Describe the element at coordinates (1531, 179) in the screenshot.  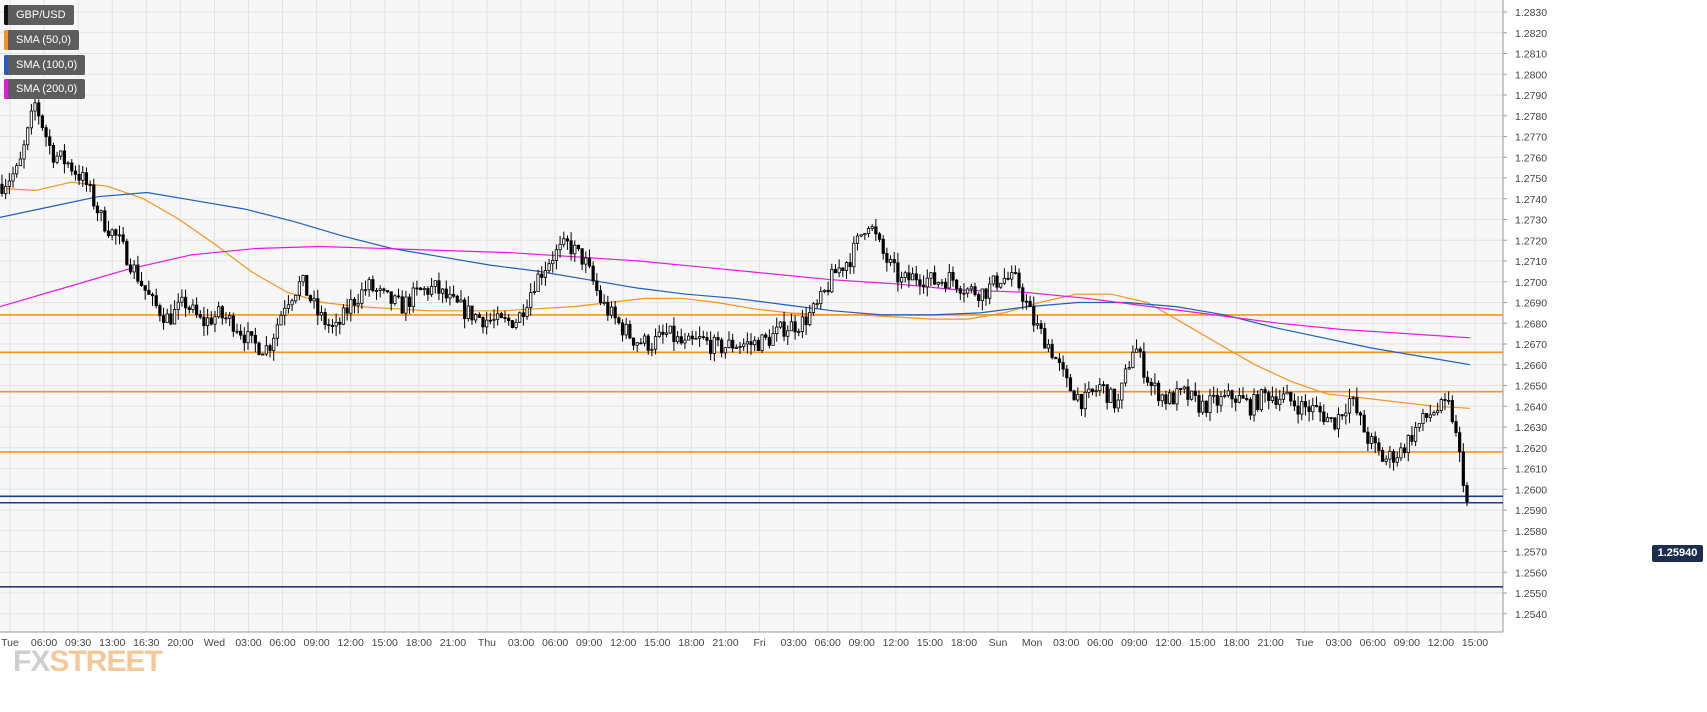
I see `y-tick-label: 1.2750` at that location.